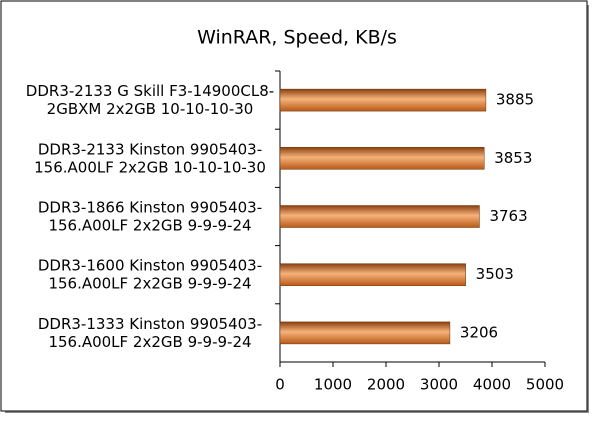  I want to click on value-label: 3885, so click(515, 100).